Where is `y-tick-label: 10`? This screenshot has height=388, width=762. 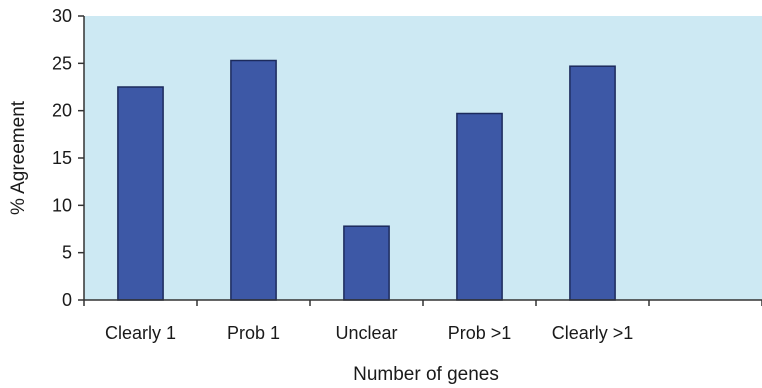
y-tick-label: 10 is located at coordinates (62, 205).